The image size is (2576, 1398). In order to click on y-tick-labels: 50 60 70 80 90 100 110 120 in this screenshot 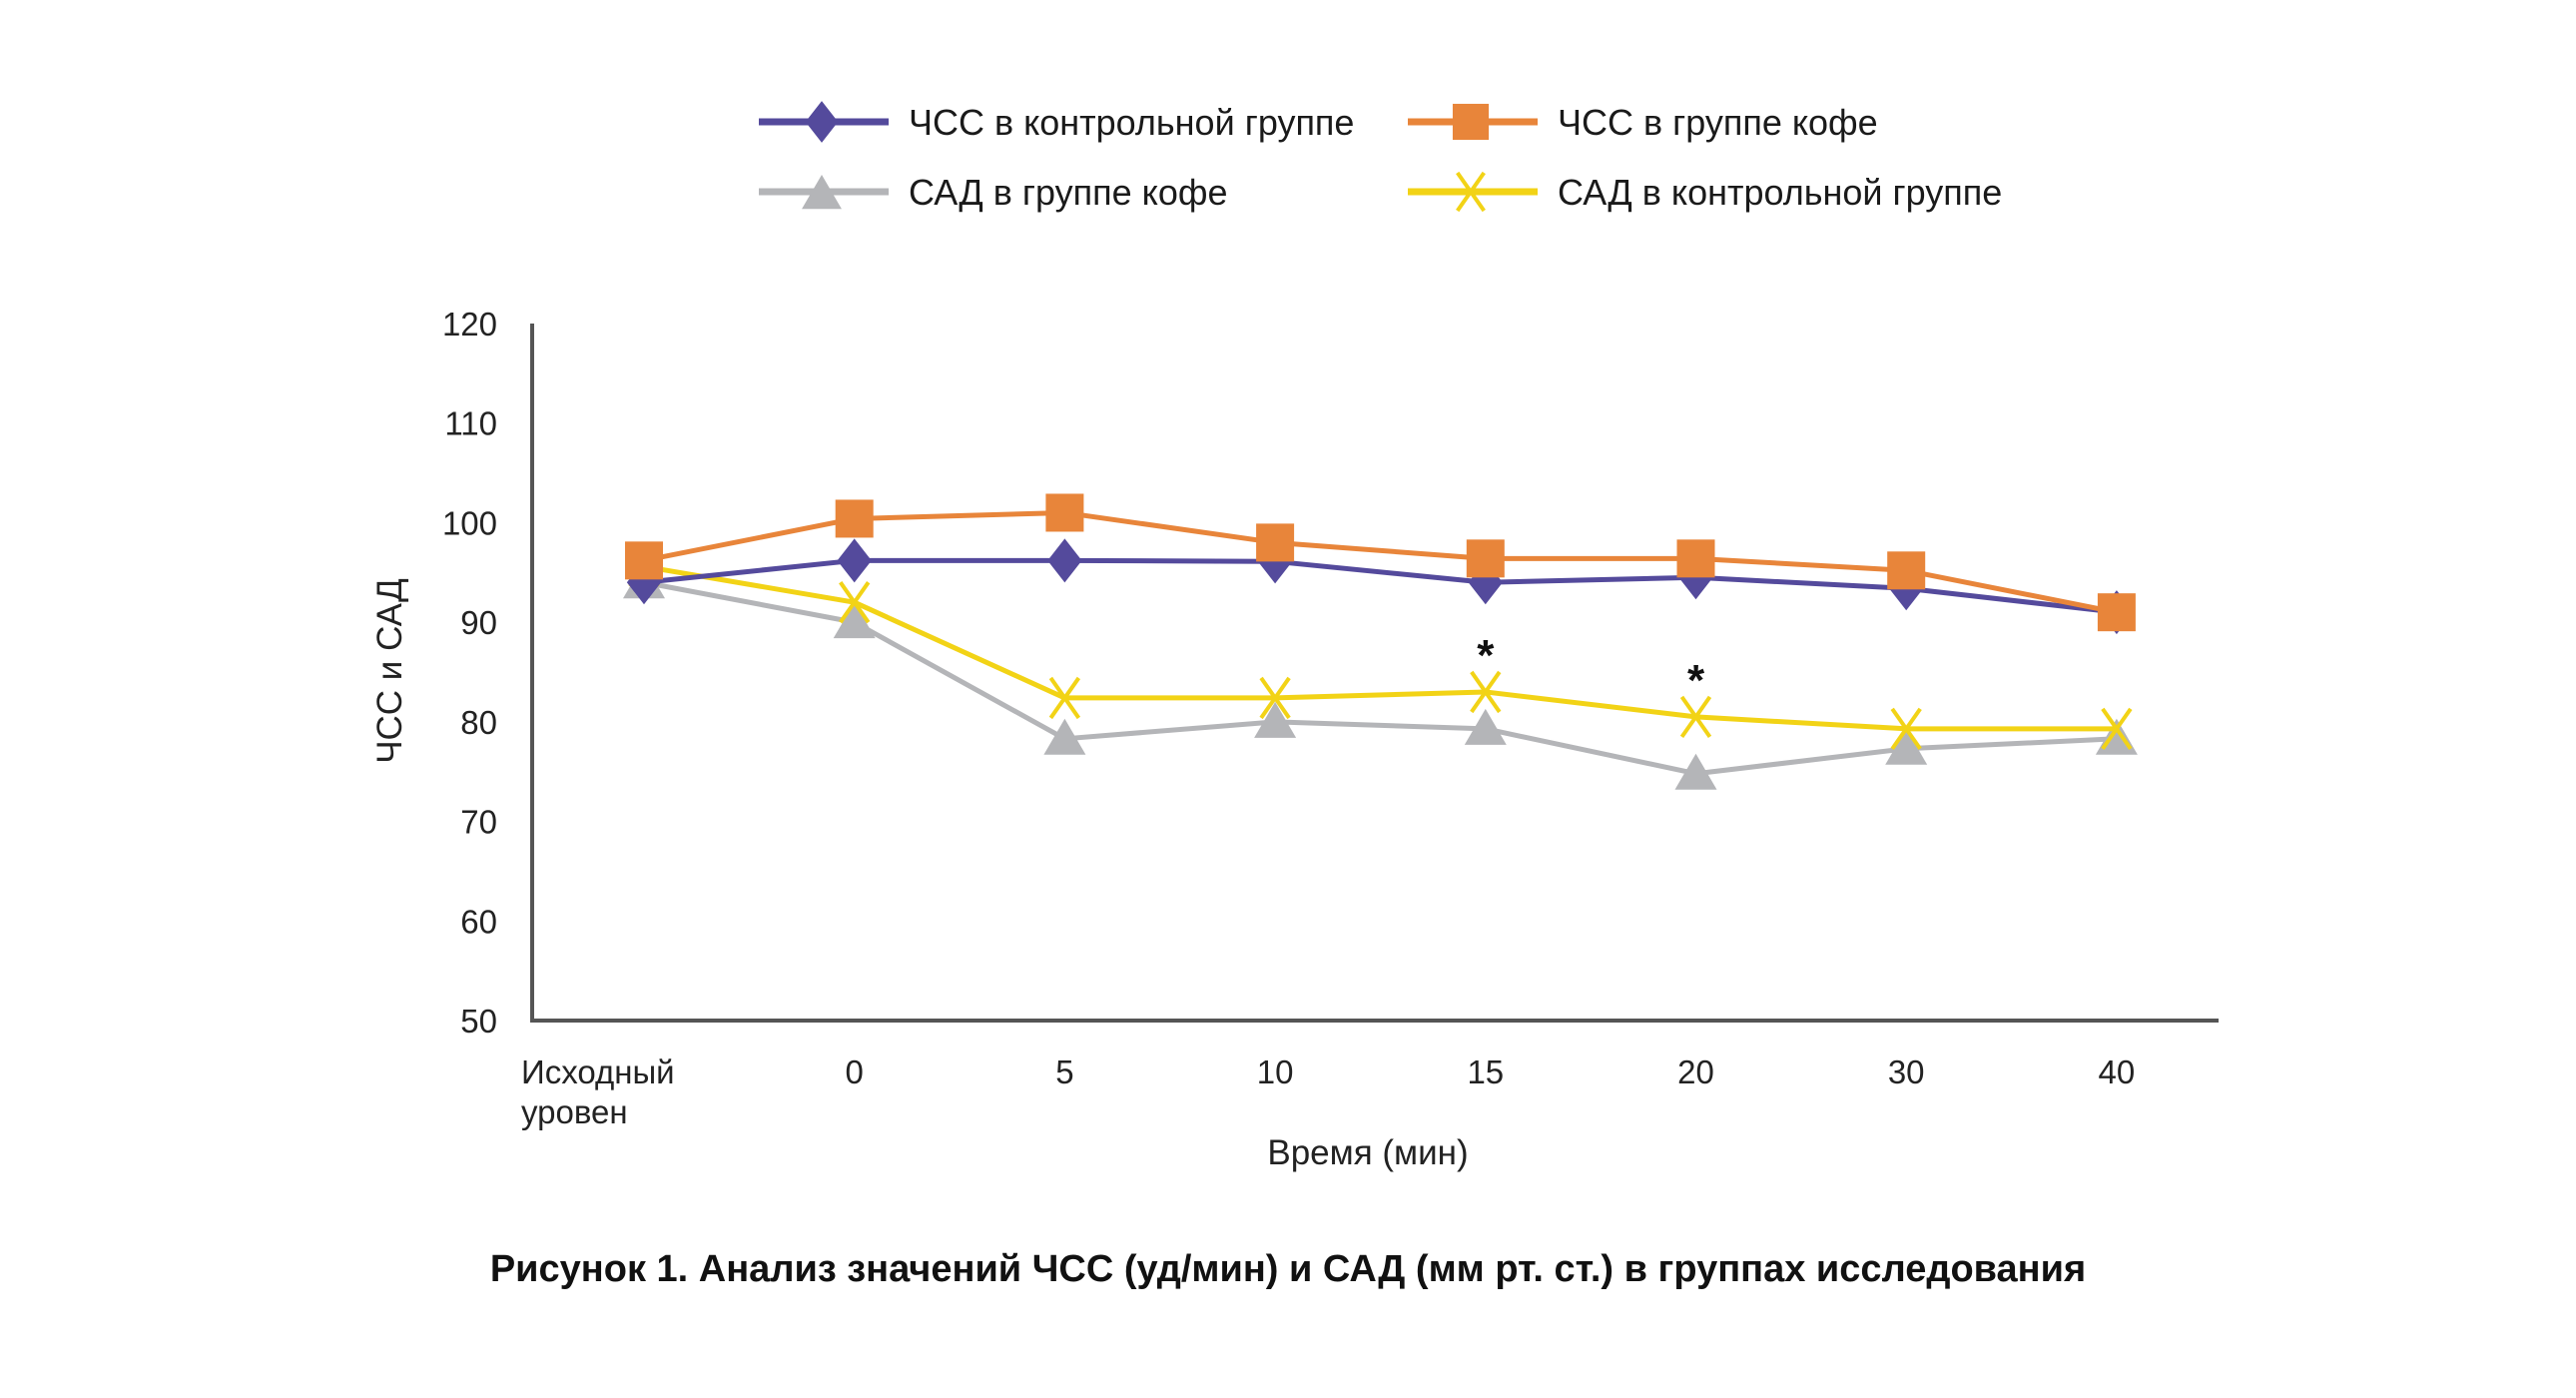, I will do `click(469, 673)`.